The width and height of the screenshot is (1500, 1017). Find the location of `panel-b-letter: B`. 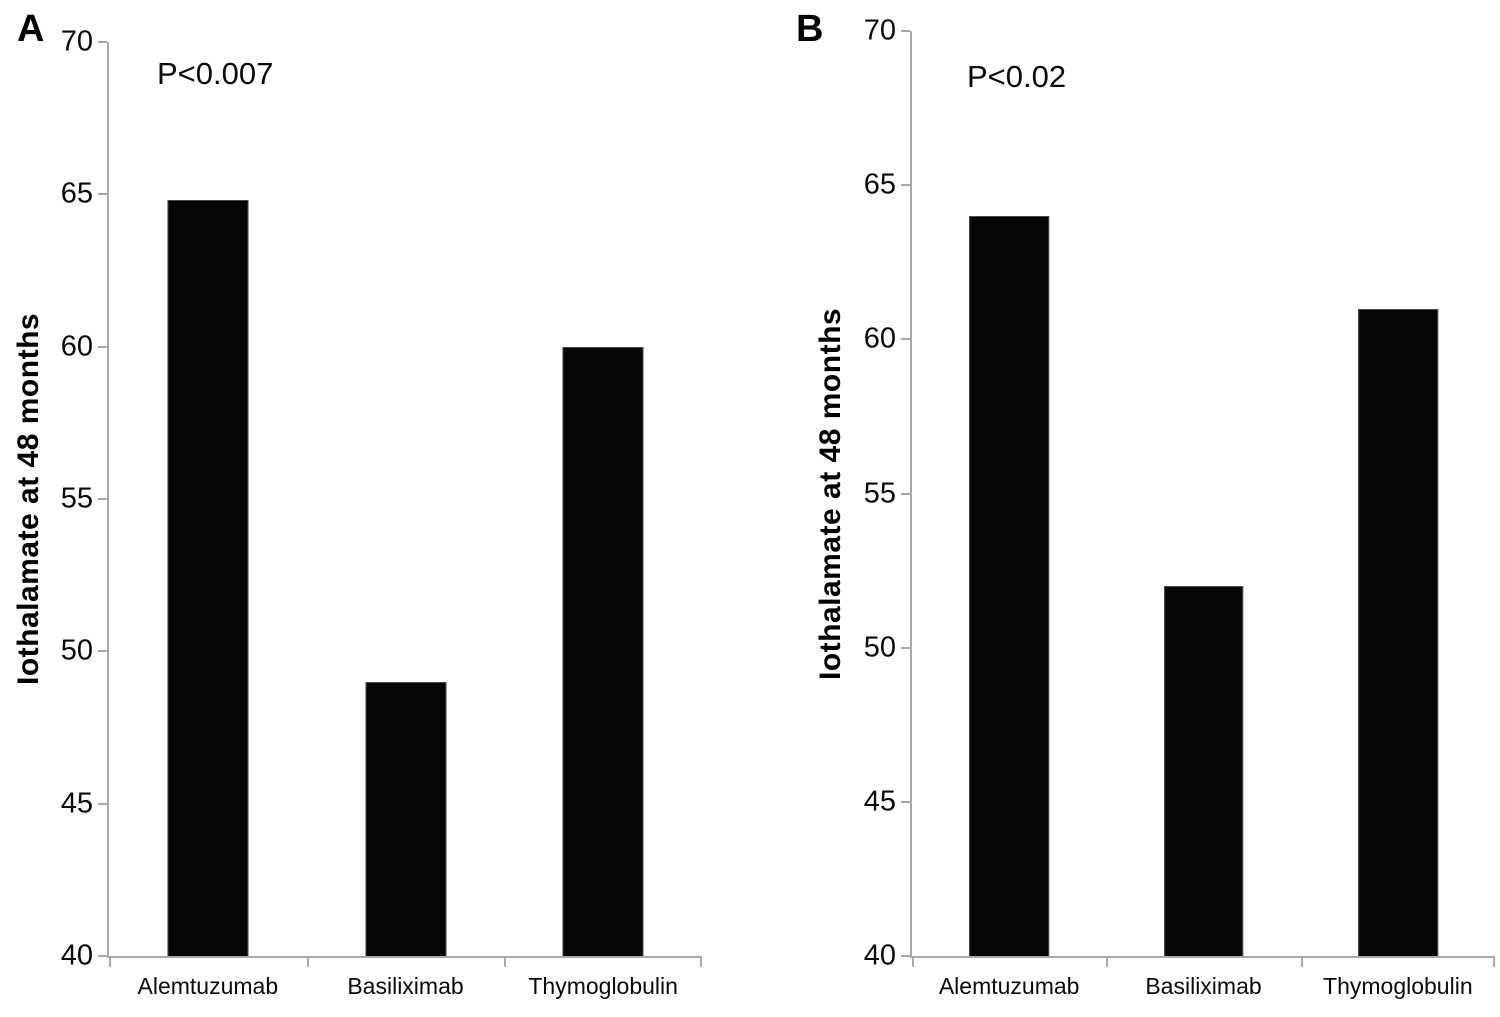

panel-b-letter: B is located at coordinates (810, 29).